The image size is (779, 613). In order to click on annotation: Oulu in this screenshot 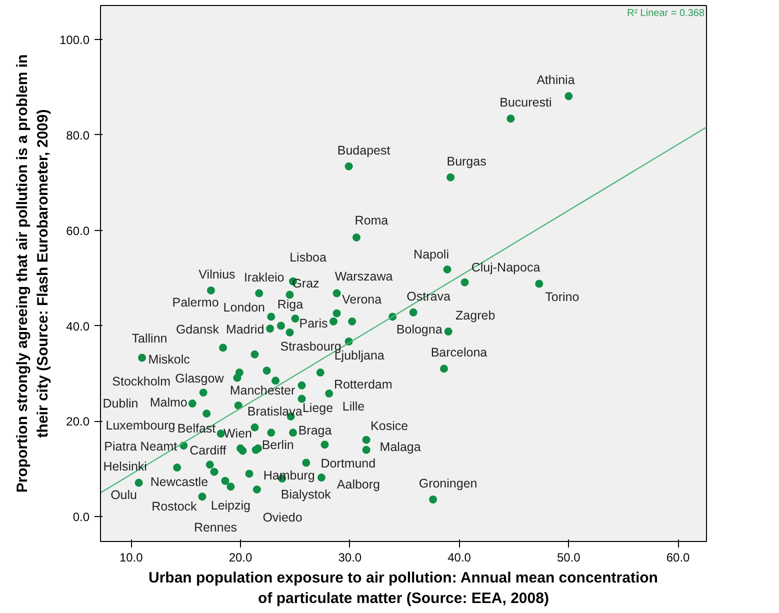, I will do `click(124, 495)`.